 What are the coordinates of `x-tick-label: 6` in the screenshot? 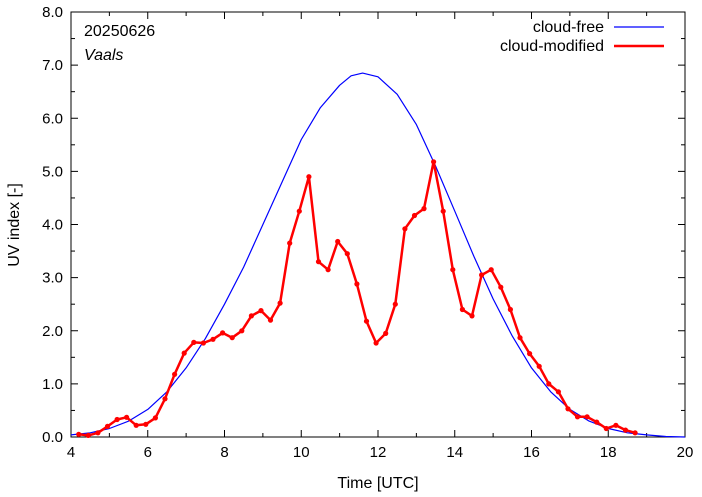 It's located at (148, 452).